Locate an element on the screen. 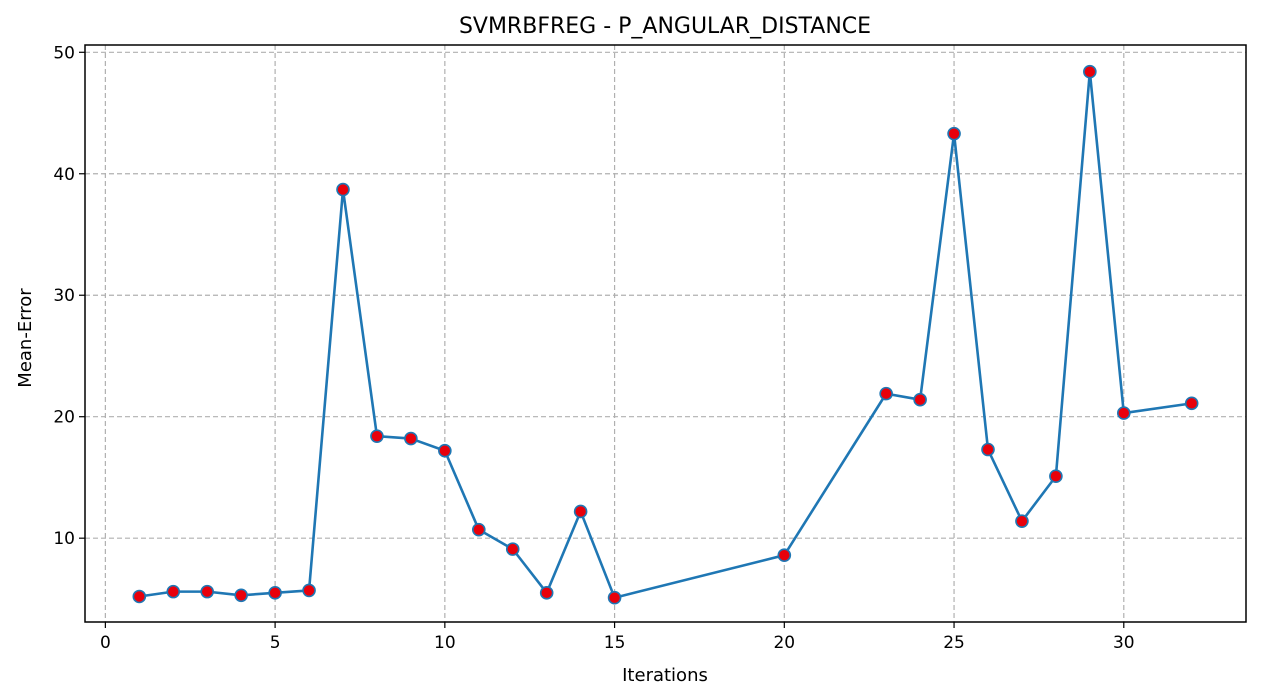 The height and width of the screenshot is (700, 1261). x-tick-label: 0 is located at coordinates (105, 643).